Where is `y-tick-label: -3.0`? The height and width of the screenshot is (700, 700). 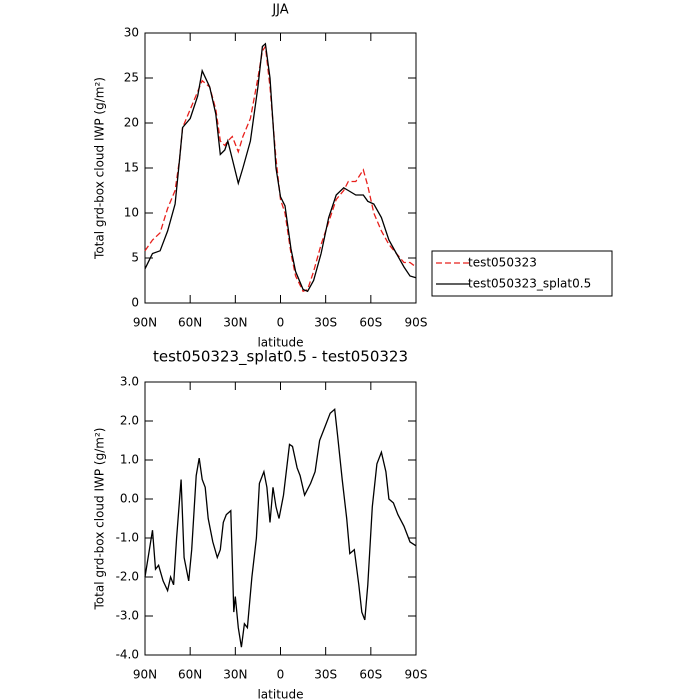 y-tick-label: -3.0 is located at coordinates (127, 616).